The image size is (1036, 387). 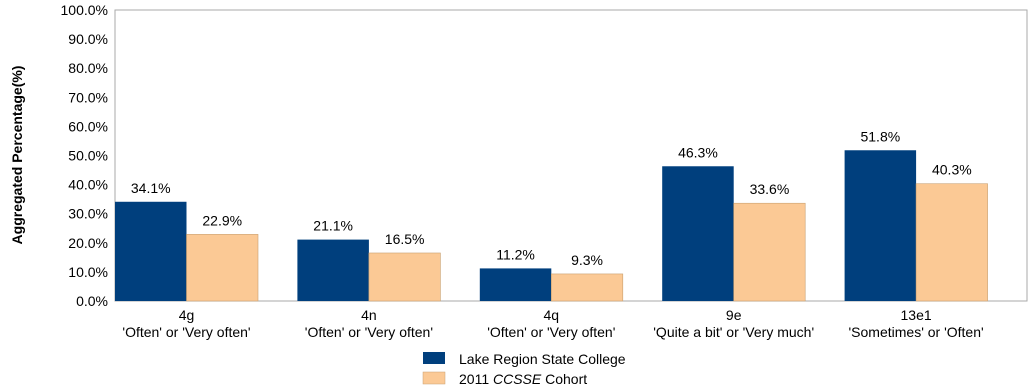 I want to click on data-label: 9.3%, so click(x=587, y=260).